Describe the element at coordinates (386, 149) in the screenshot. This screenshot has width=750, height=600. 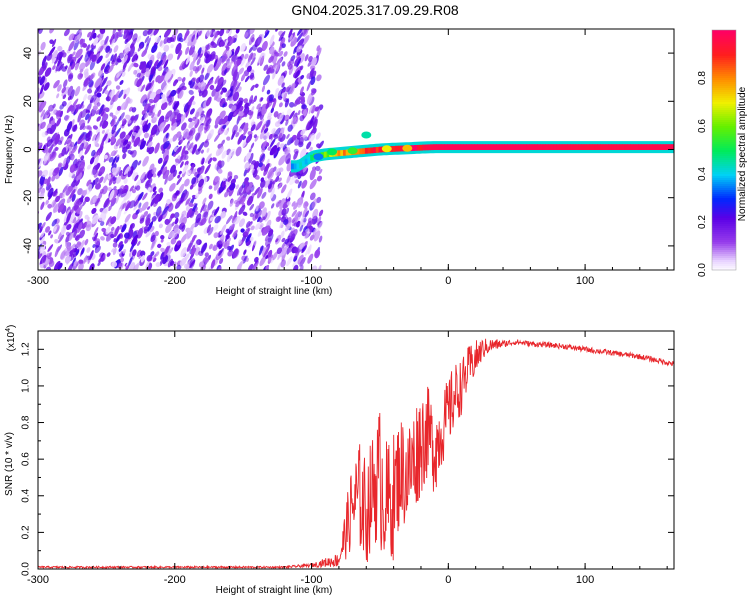
I see `signal-blob` at that location.